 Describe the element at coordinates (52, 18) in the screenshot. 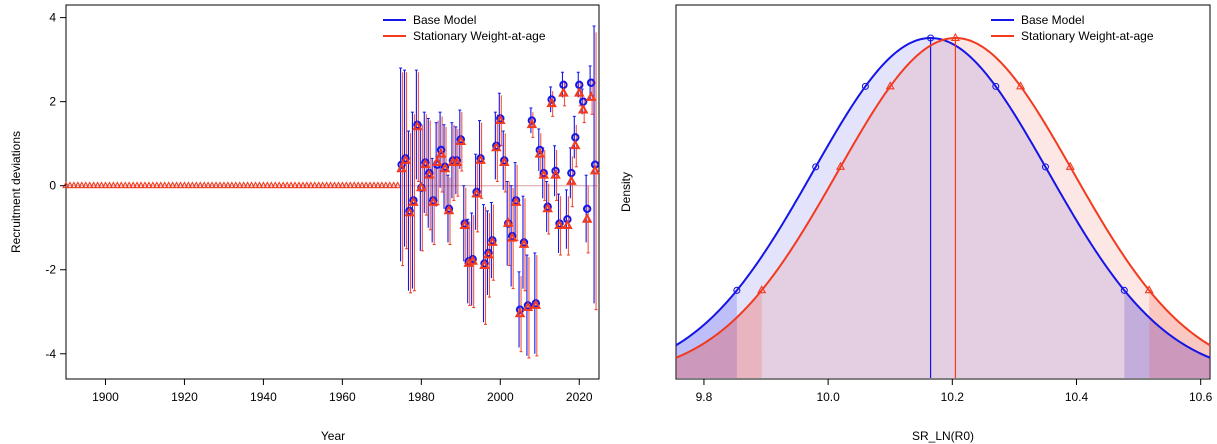

I see `y-tick-label: 4` at that location.